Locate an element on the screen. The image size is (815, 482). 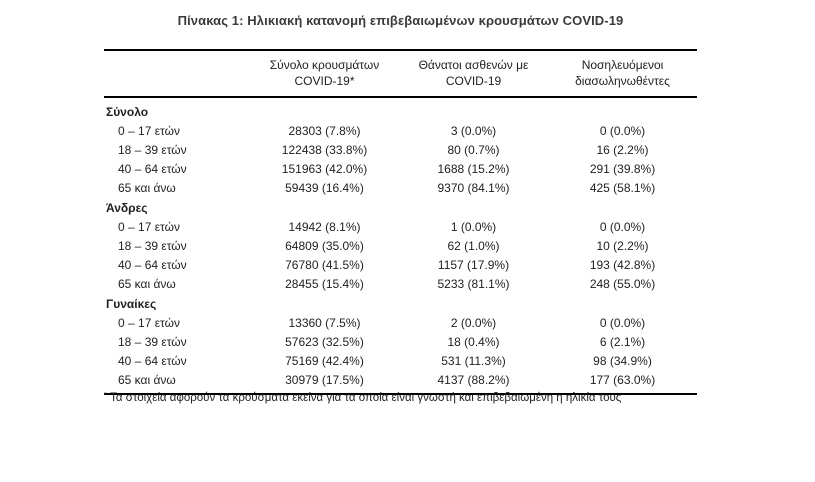
cell-intubated: 16 (2.2%) is located at coordinates (622, 149).